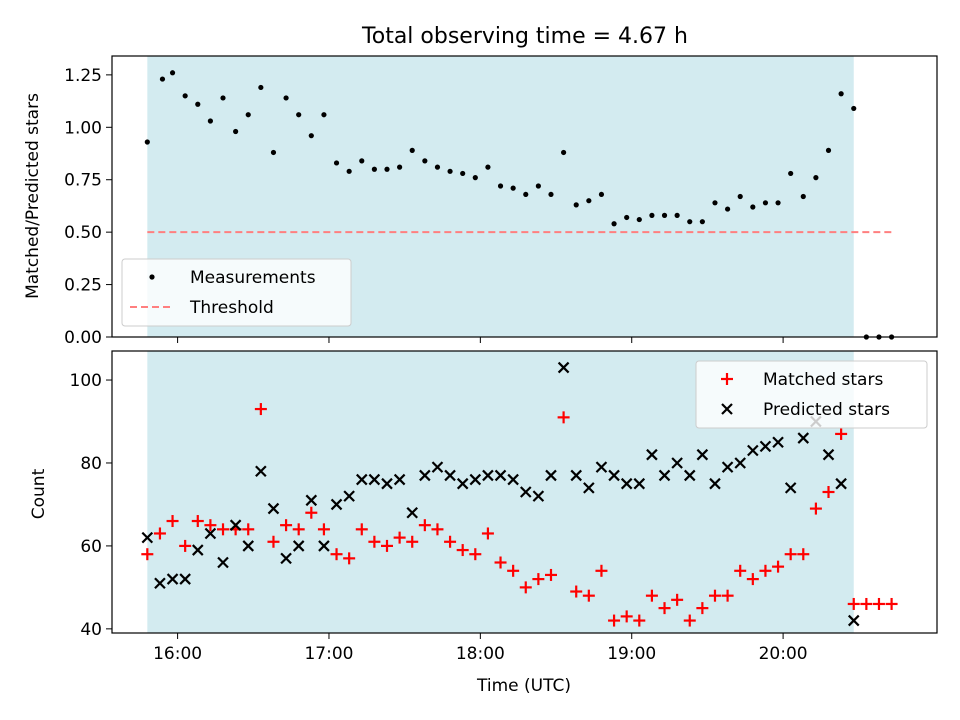 This screenshot has width=960, height=720. I want to click on x-tick-label: 18:00, so click(480, 654).